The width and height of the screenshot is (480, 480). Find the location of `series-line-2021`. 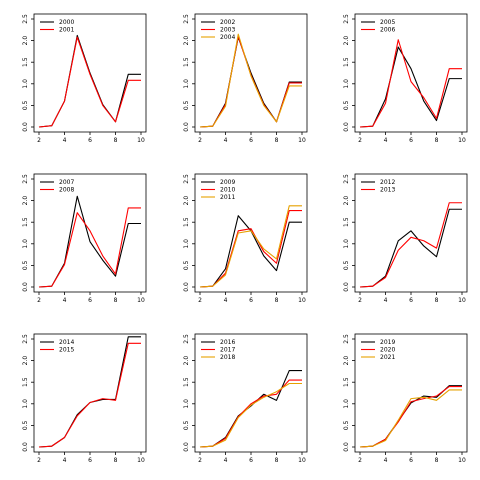

series-line-2021 is located at coordinates (410, 418).